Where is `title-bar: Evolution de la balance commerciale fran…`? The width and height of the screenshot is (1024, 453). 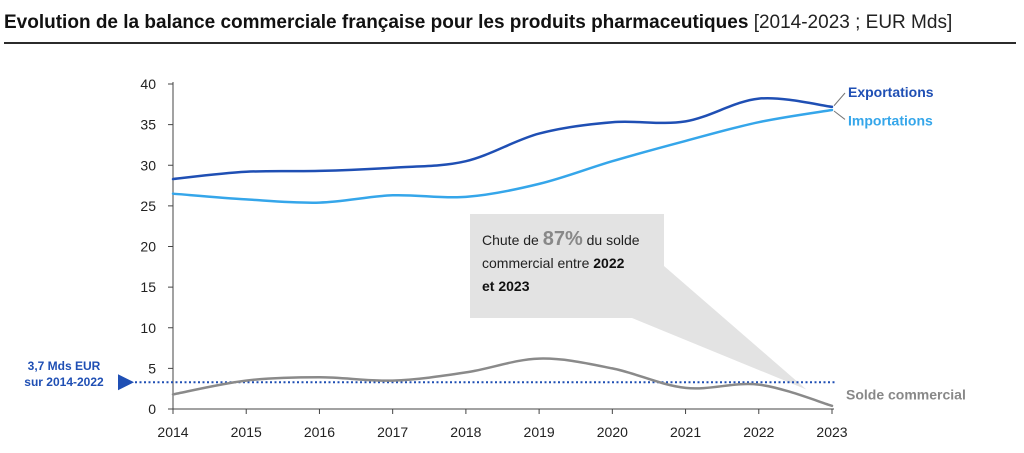
title-bar: Evolution de la balance commerciale fran… is located at coordinates (510, 22).